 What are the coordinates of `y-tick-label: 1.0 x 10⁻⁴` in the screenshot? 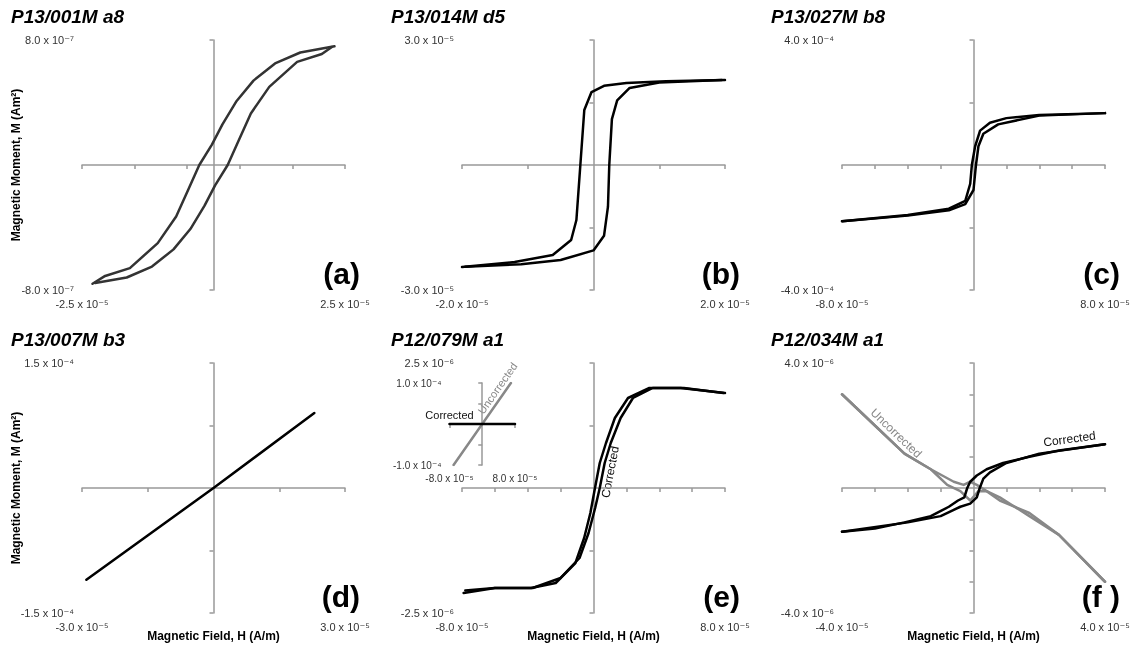 It's located at (419, 383).